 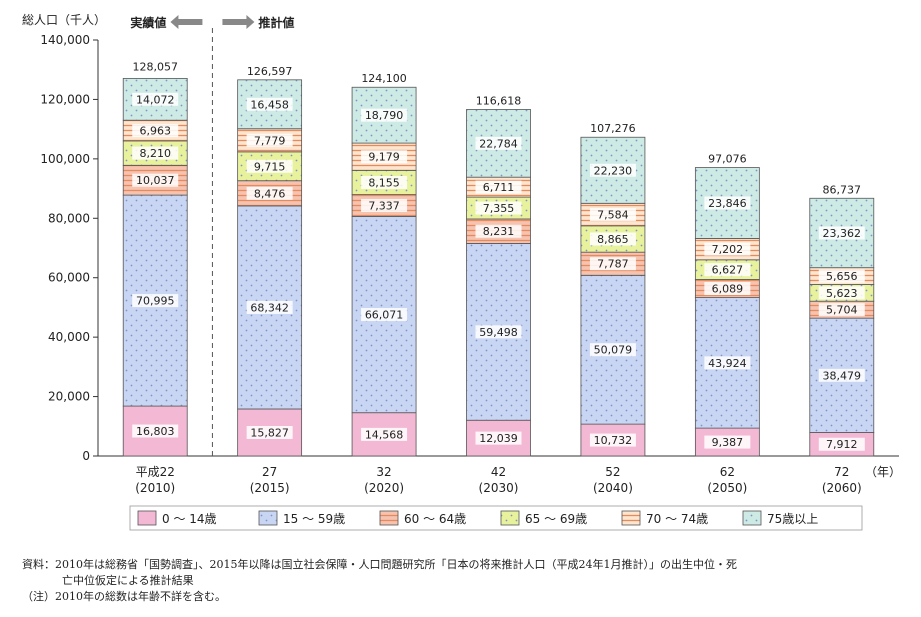 What do you see at coordinates (498, 472) in the screenshot?
I see `x-tick-label-era: 42` at bounding box center [498, 472].